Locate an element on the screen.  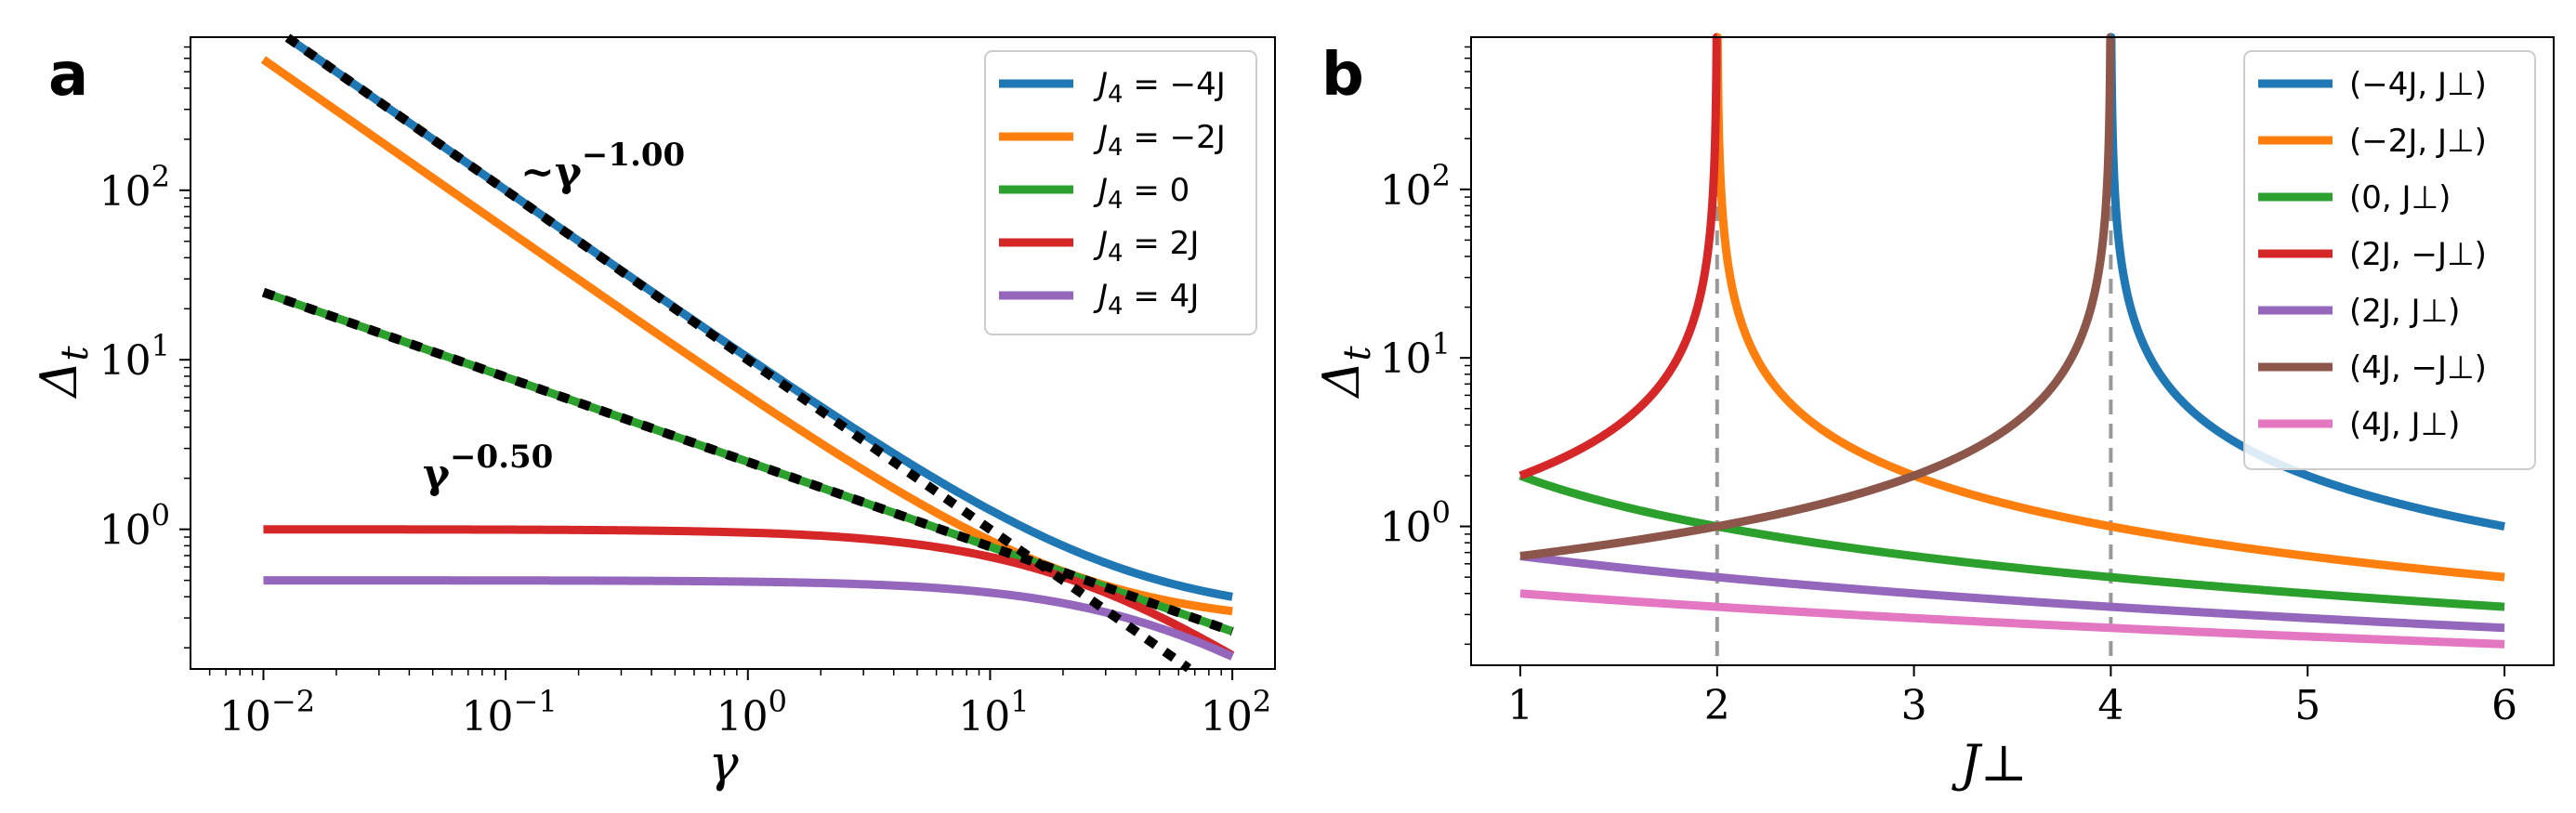
x-tick-label: 6 is located at coordinates (2504, 705).